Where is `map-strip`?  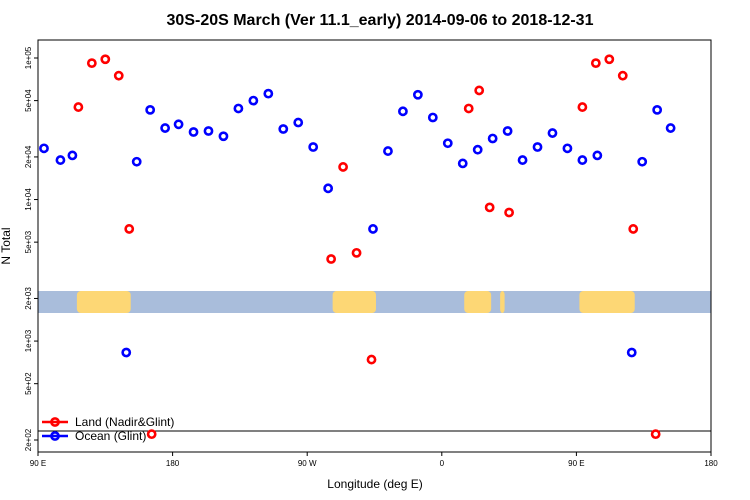
map-strip is located at coordinates (374, 302).